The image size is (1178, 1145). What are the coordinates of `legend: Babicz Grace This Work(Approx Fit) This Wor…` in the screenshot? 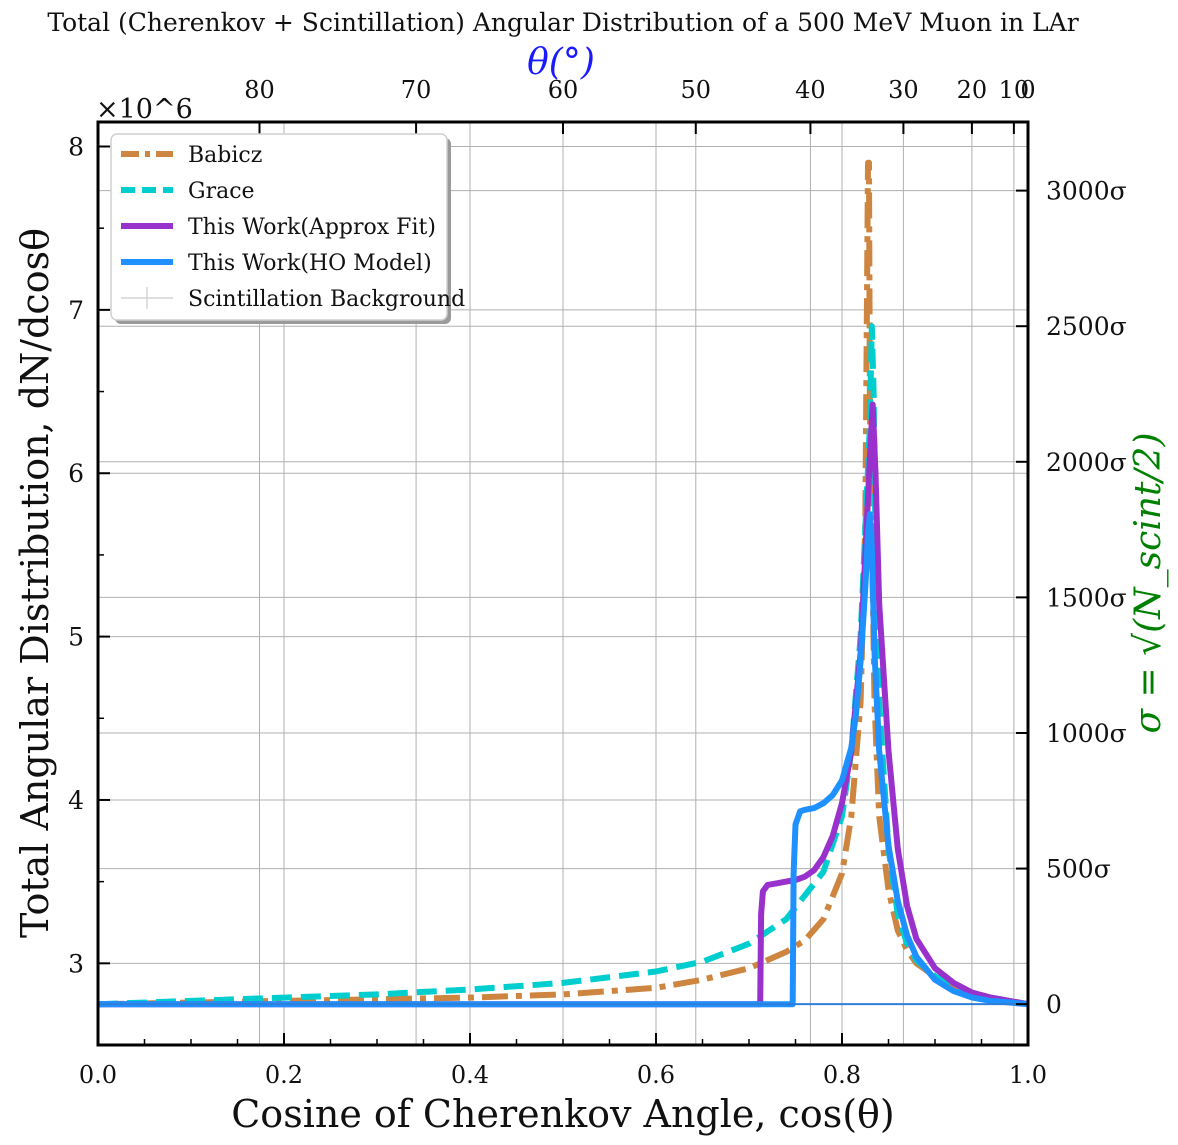 It's located at (287, 228).